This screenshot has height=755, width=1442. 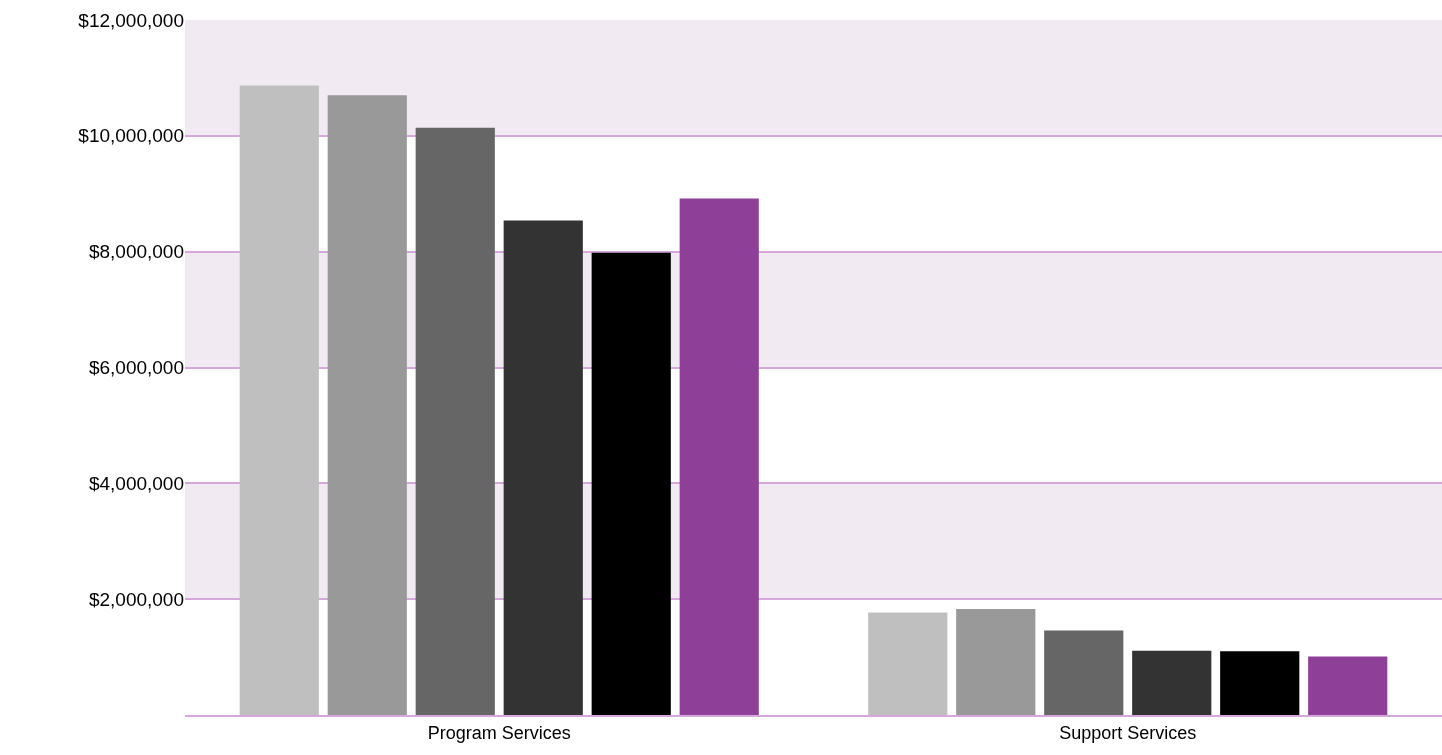 What do you see at coordinates (136, 599) in the screenshot?
I see `y-tick-label: $2,000,000` at bounding box center [136, 599].